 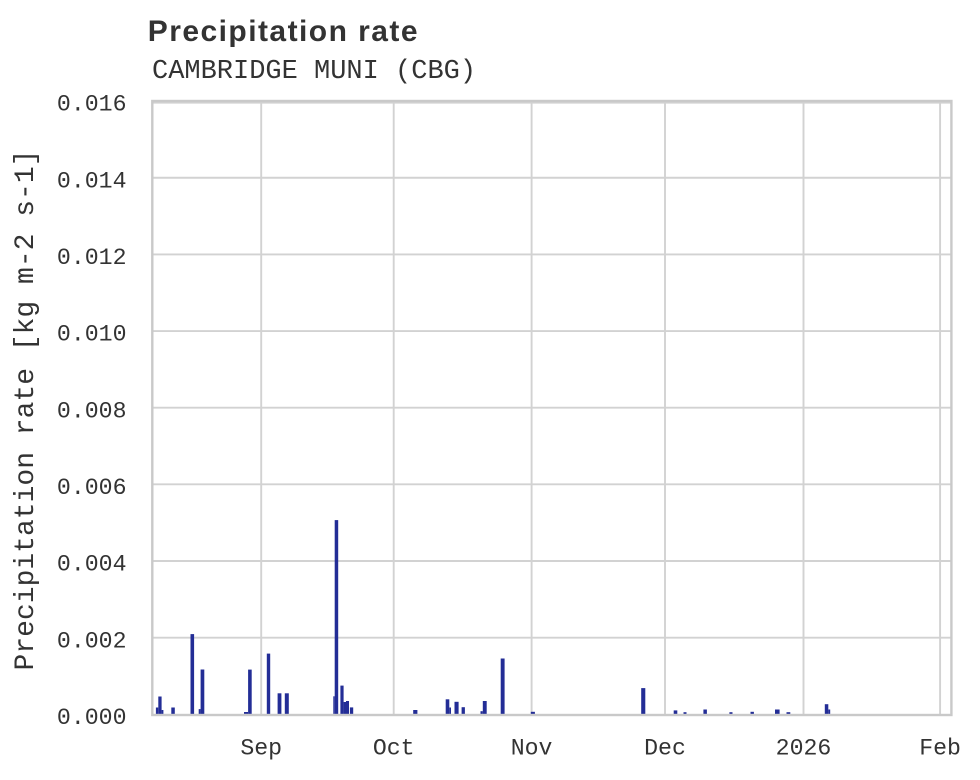 What do you see at coordinates (92, 105) in the screenshot?
I see `svg-text: 0.016` at bounding box center [92, 105].